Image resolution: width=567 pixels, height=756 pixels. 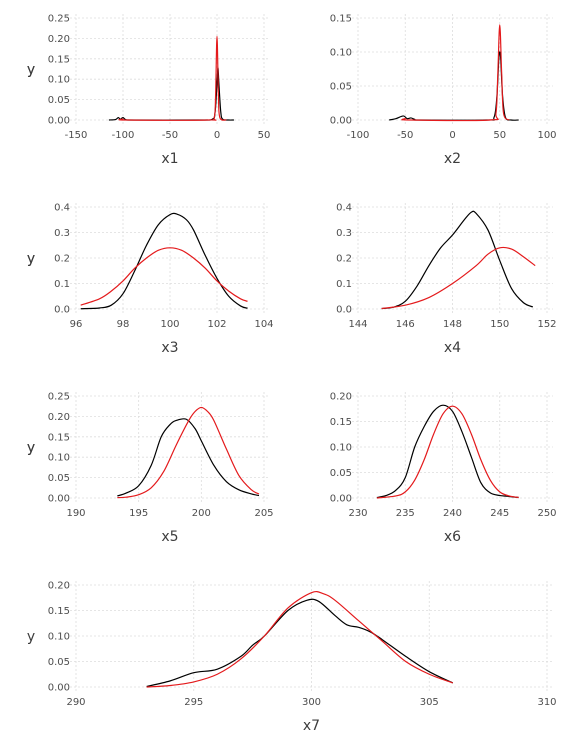 What do you see at coordinates (123, 324) in the screenshot?
I see `x-tick-label: 98` at bounding box center [123, 324].